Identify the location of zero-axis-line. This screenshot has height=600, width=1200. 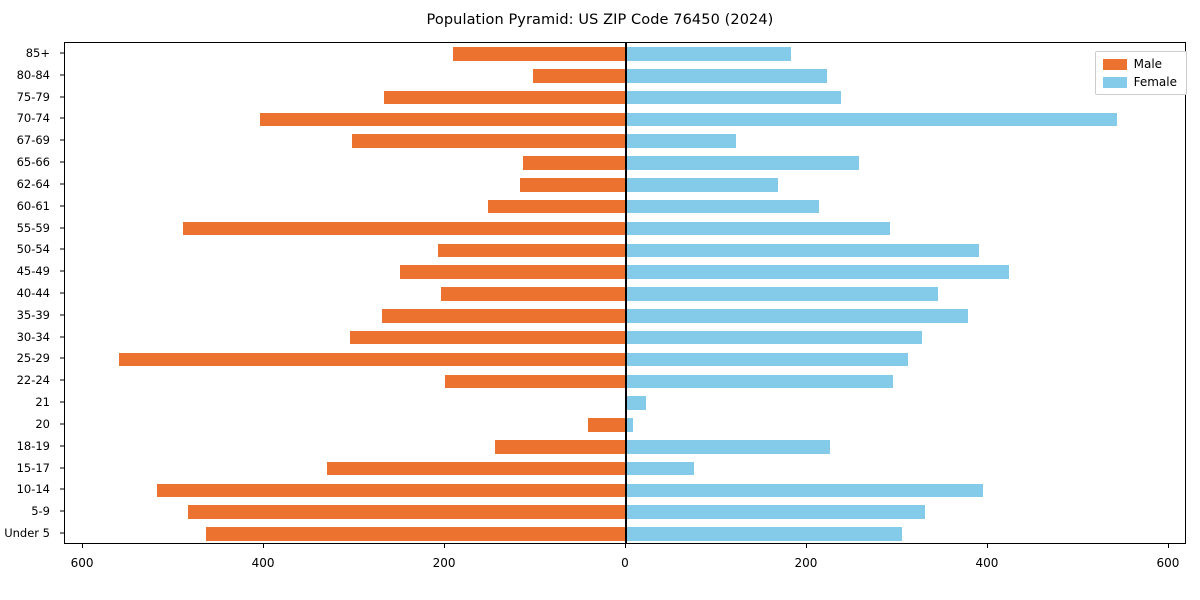
(626, 293).